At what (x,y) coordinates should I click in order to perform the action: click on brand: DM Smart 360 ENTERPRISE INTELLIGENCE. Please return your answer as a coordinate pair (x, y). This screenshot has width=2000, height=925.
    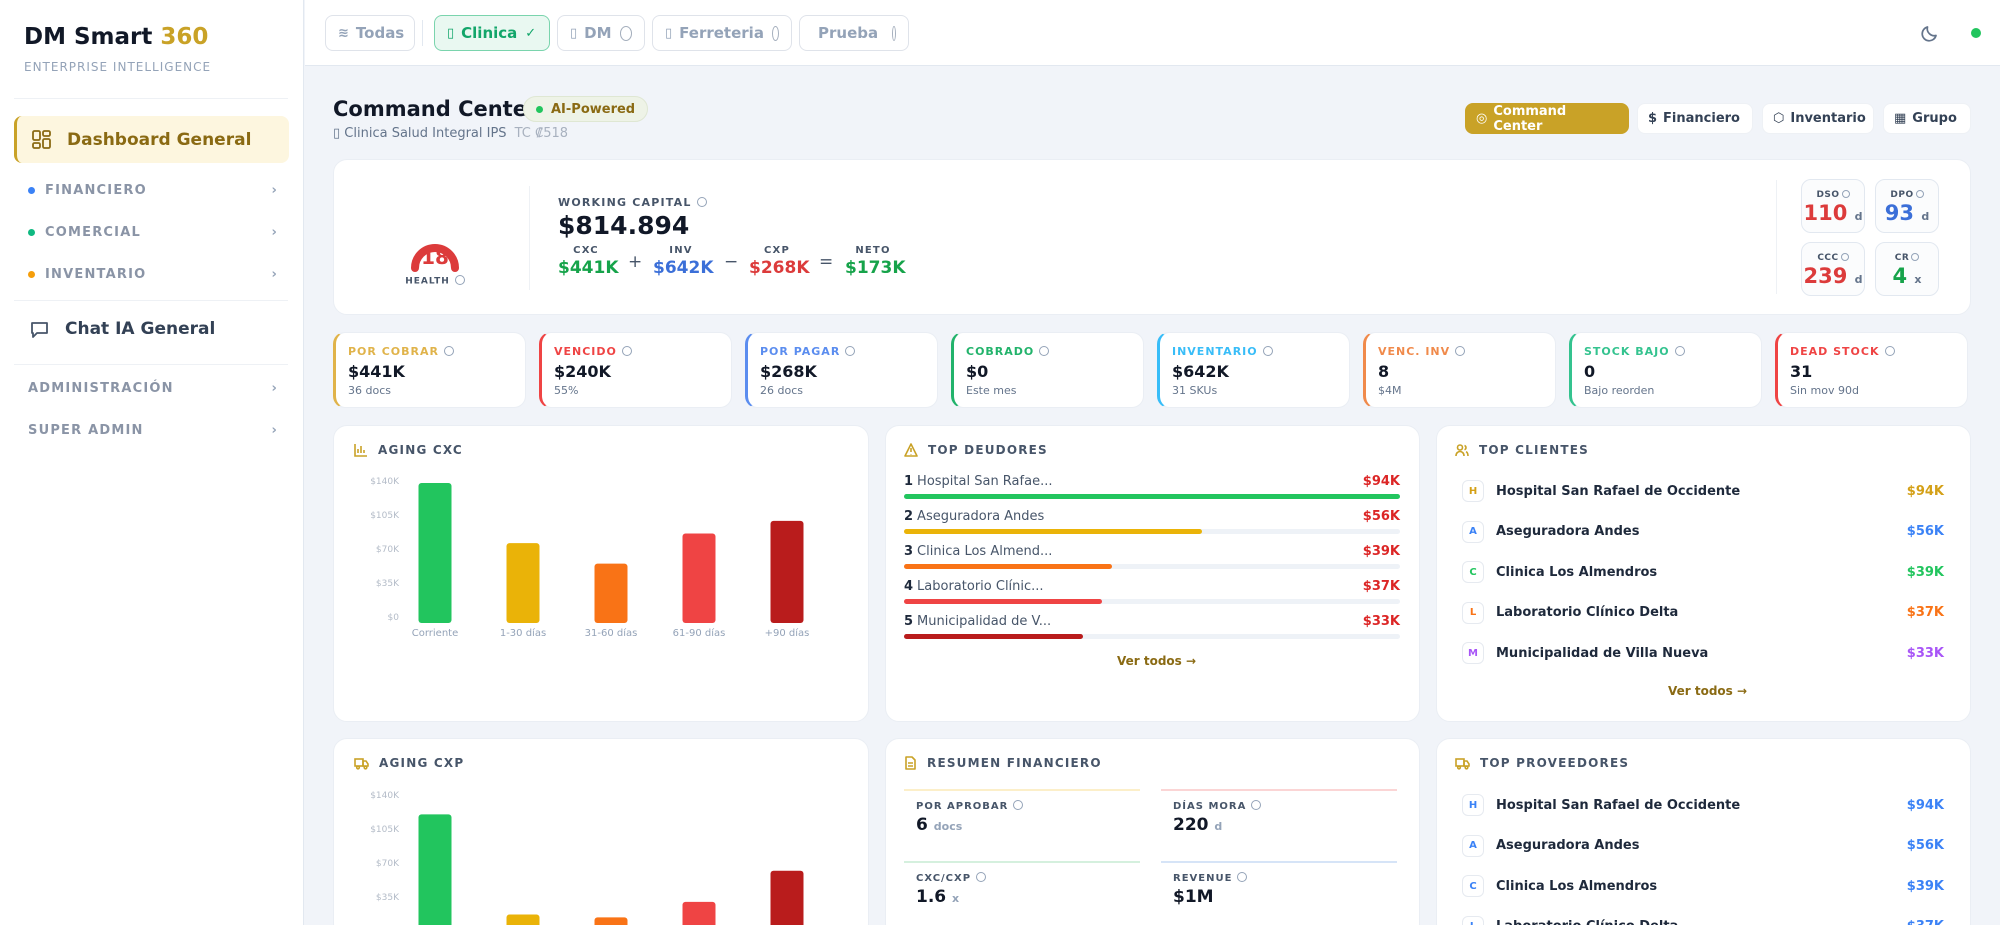
    Looking at the image, I should click on (117, 49).